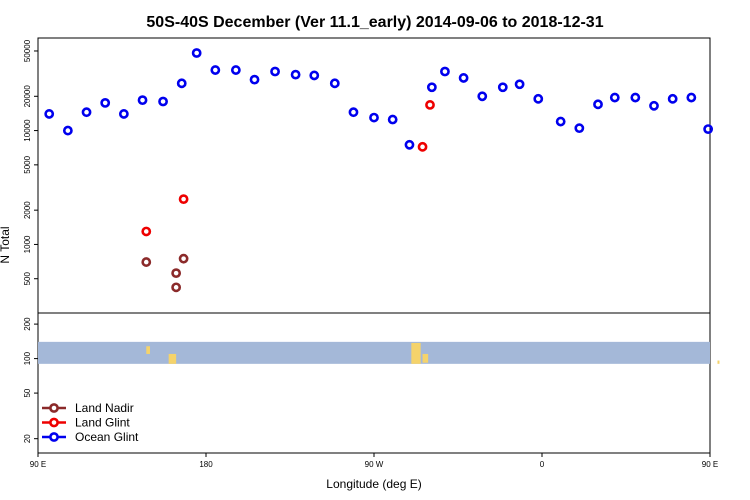 The image size is (750, 500). What do you see at coordinates (27, 130) in the screenshot?
I see `upper-y-tick-label: 10000` at bounding box center [27, 130].